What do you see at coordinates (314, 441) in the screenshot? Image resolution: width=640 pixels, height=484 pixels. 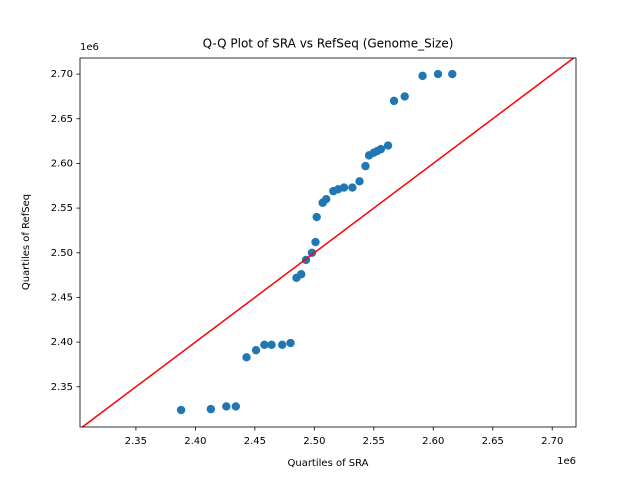 I see `x-tick-label: 2.50` at bounding box center [314, 441].